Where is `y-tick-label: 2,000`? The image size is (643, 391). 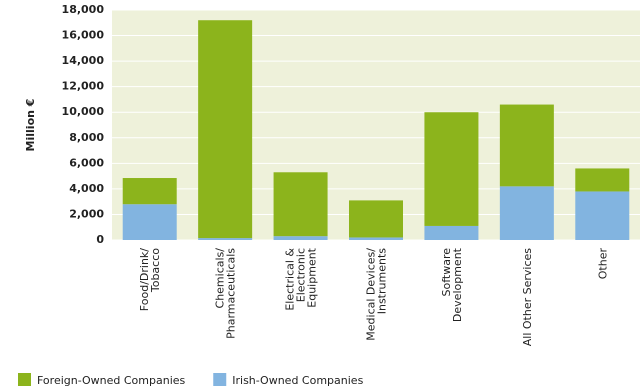 y-tick-label: 2,000 is located at coordinates (86, 213).